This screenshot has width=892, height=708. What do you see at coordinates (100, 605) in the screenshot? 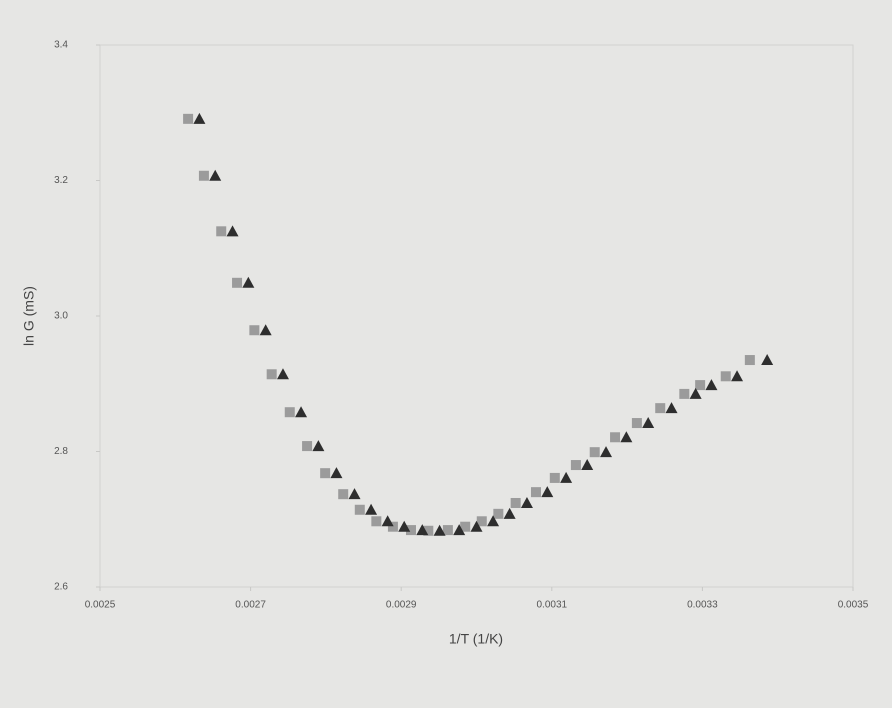
I see `x-tick-label: 0.0025` at bounding box center [100, 605].